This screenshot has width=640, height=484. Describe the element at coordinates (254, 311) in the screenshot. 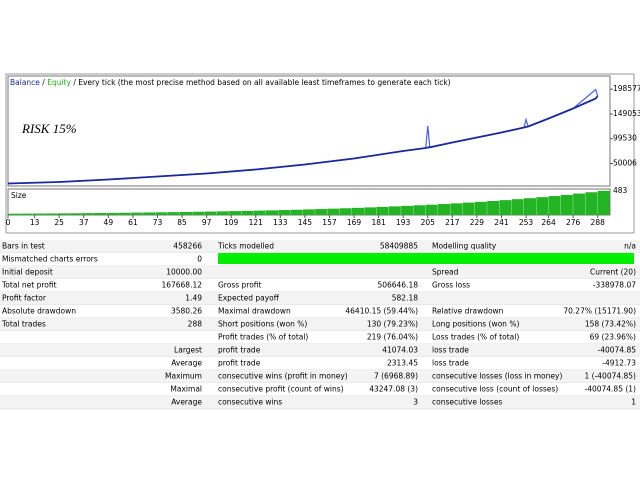

I see `table-label: Maximal drawdown` at that location.